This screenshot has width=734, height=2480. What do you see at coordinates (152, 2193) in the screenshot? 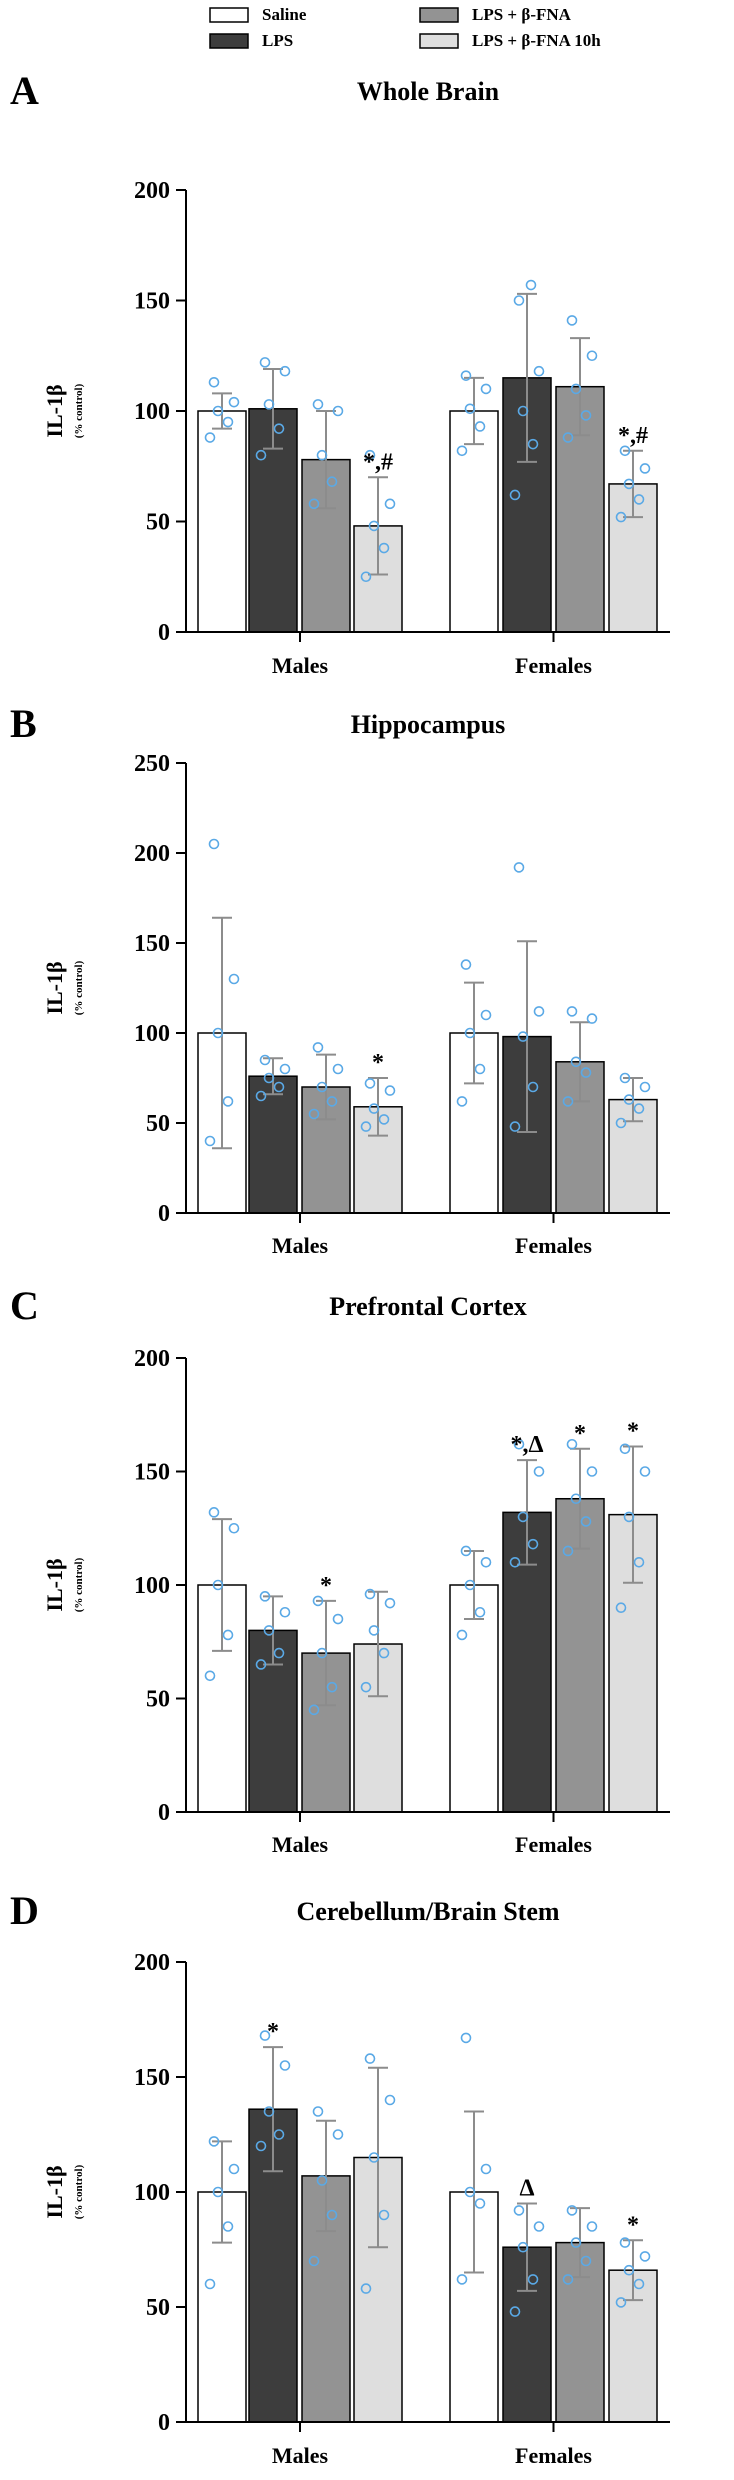
I see `y-tick-label-p4-100: 100` at bounding box center [152, 2193].